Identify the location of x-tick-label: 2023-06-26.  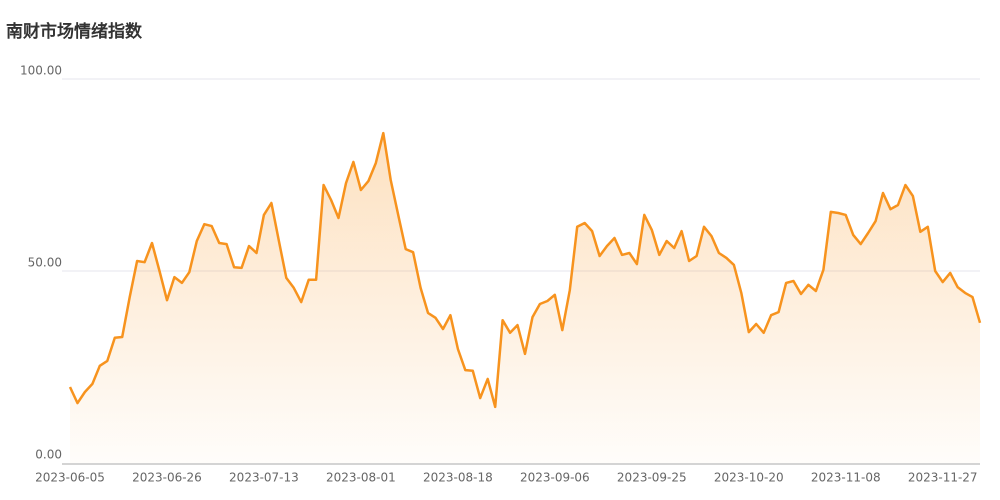
(167, 478).